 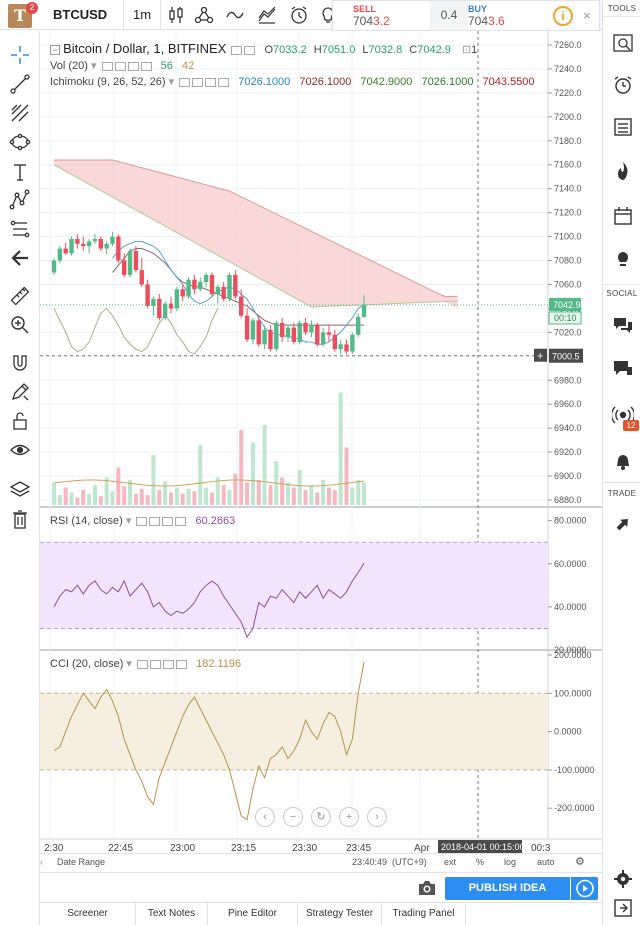 I want to click on interval-selector: 1m, so click(x=142, y=14).